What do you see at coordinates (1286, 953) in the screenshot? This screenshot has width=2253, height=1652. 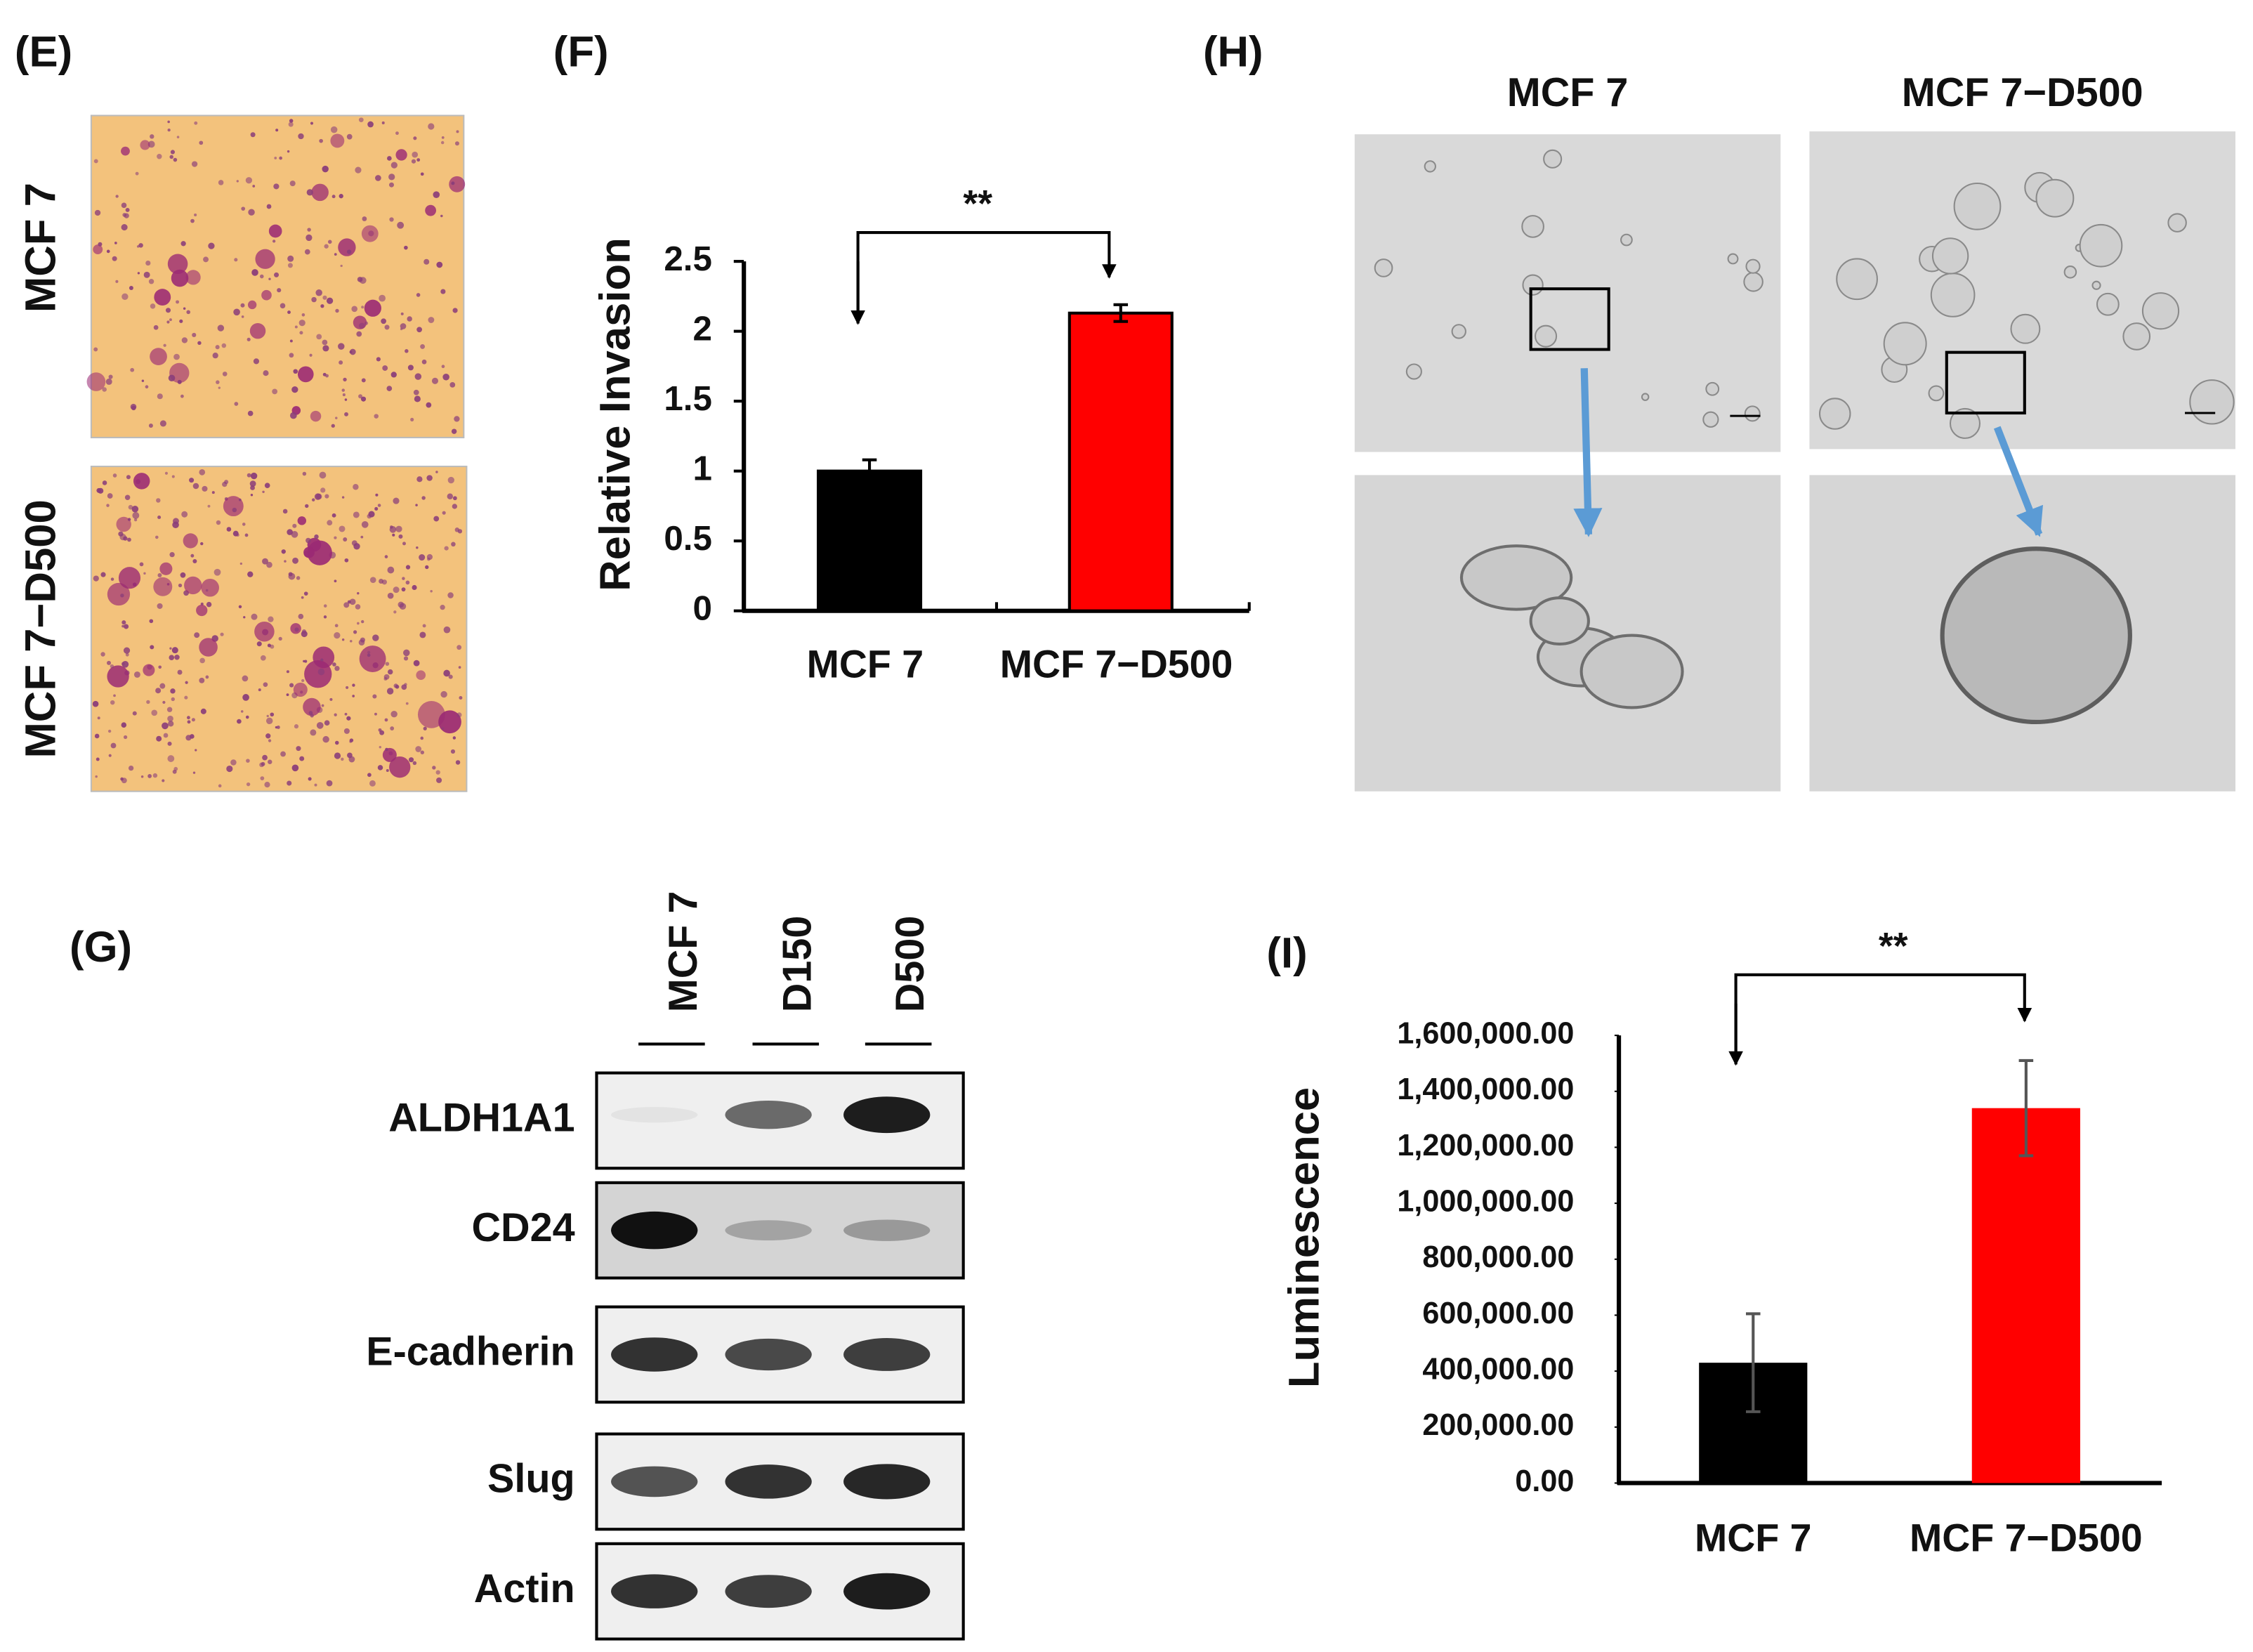 I see `panel-label: (I)` at bounding box center [1286, 953].